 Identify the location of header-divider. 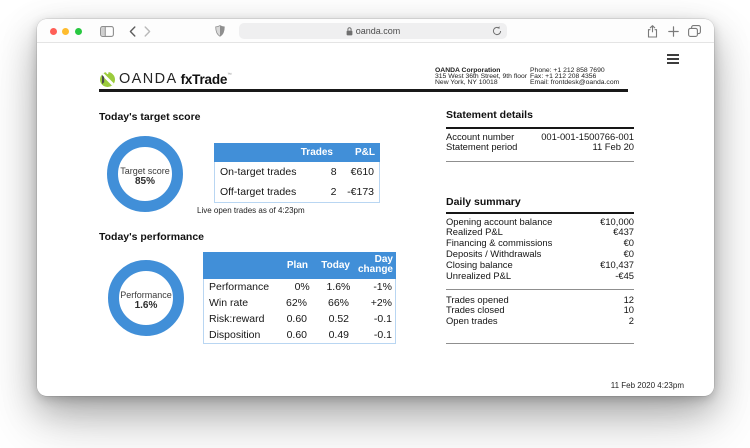
(363, 90).